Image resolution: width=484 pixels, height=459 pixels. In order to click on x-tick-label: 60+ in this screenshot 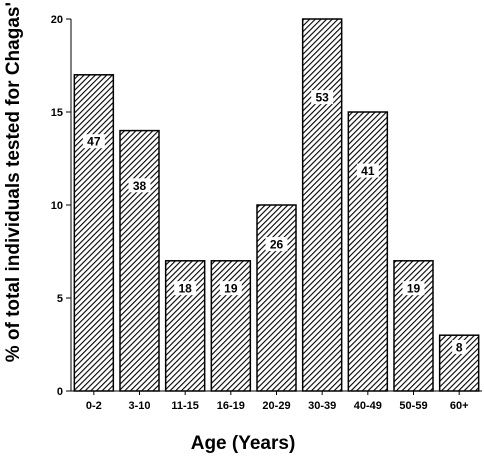, I will do `click(459, 406)`.